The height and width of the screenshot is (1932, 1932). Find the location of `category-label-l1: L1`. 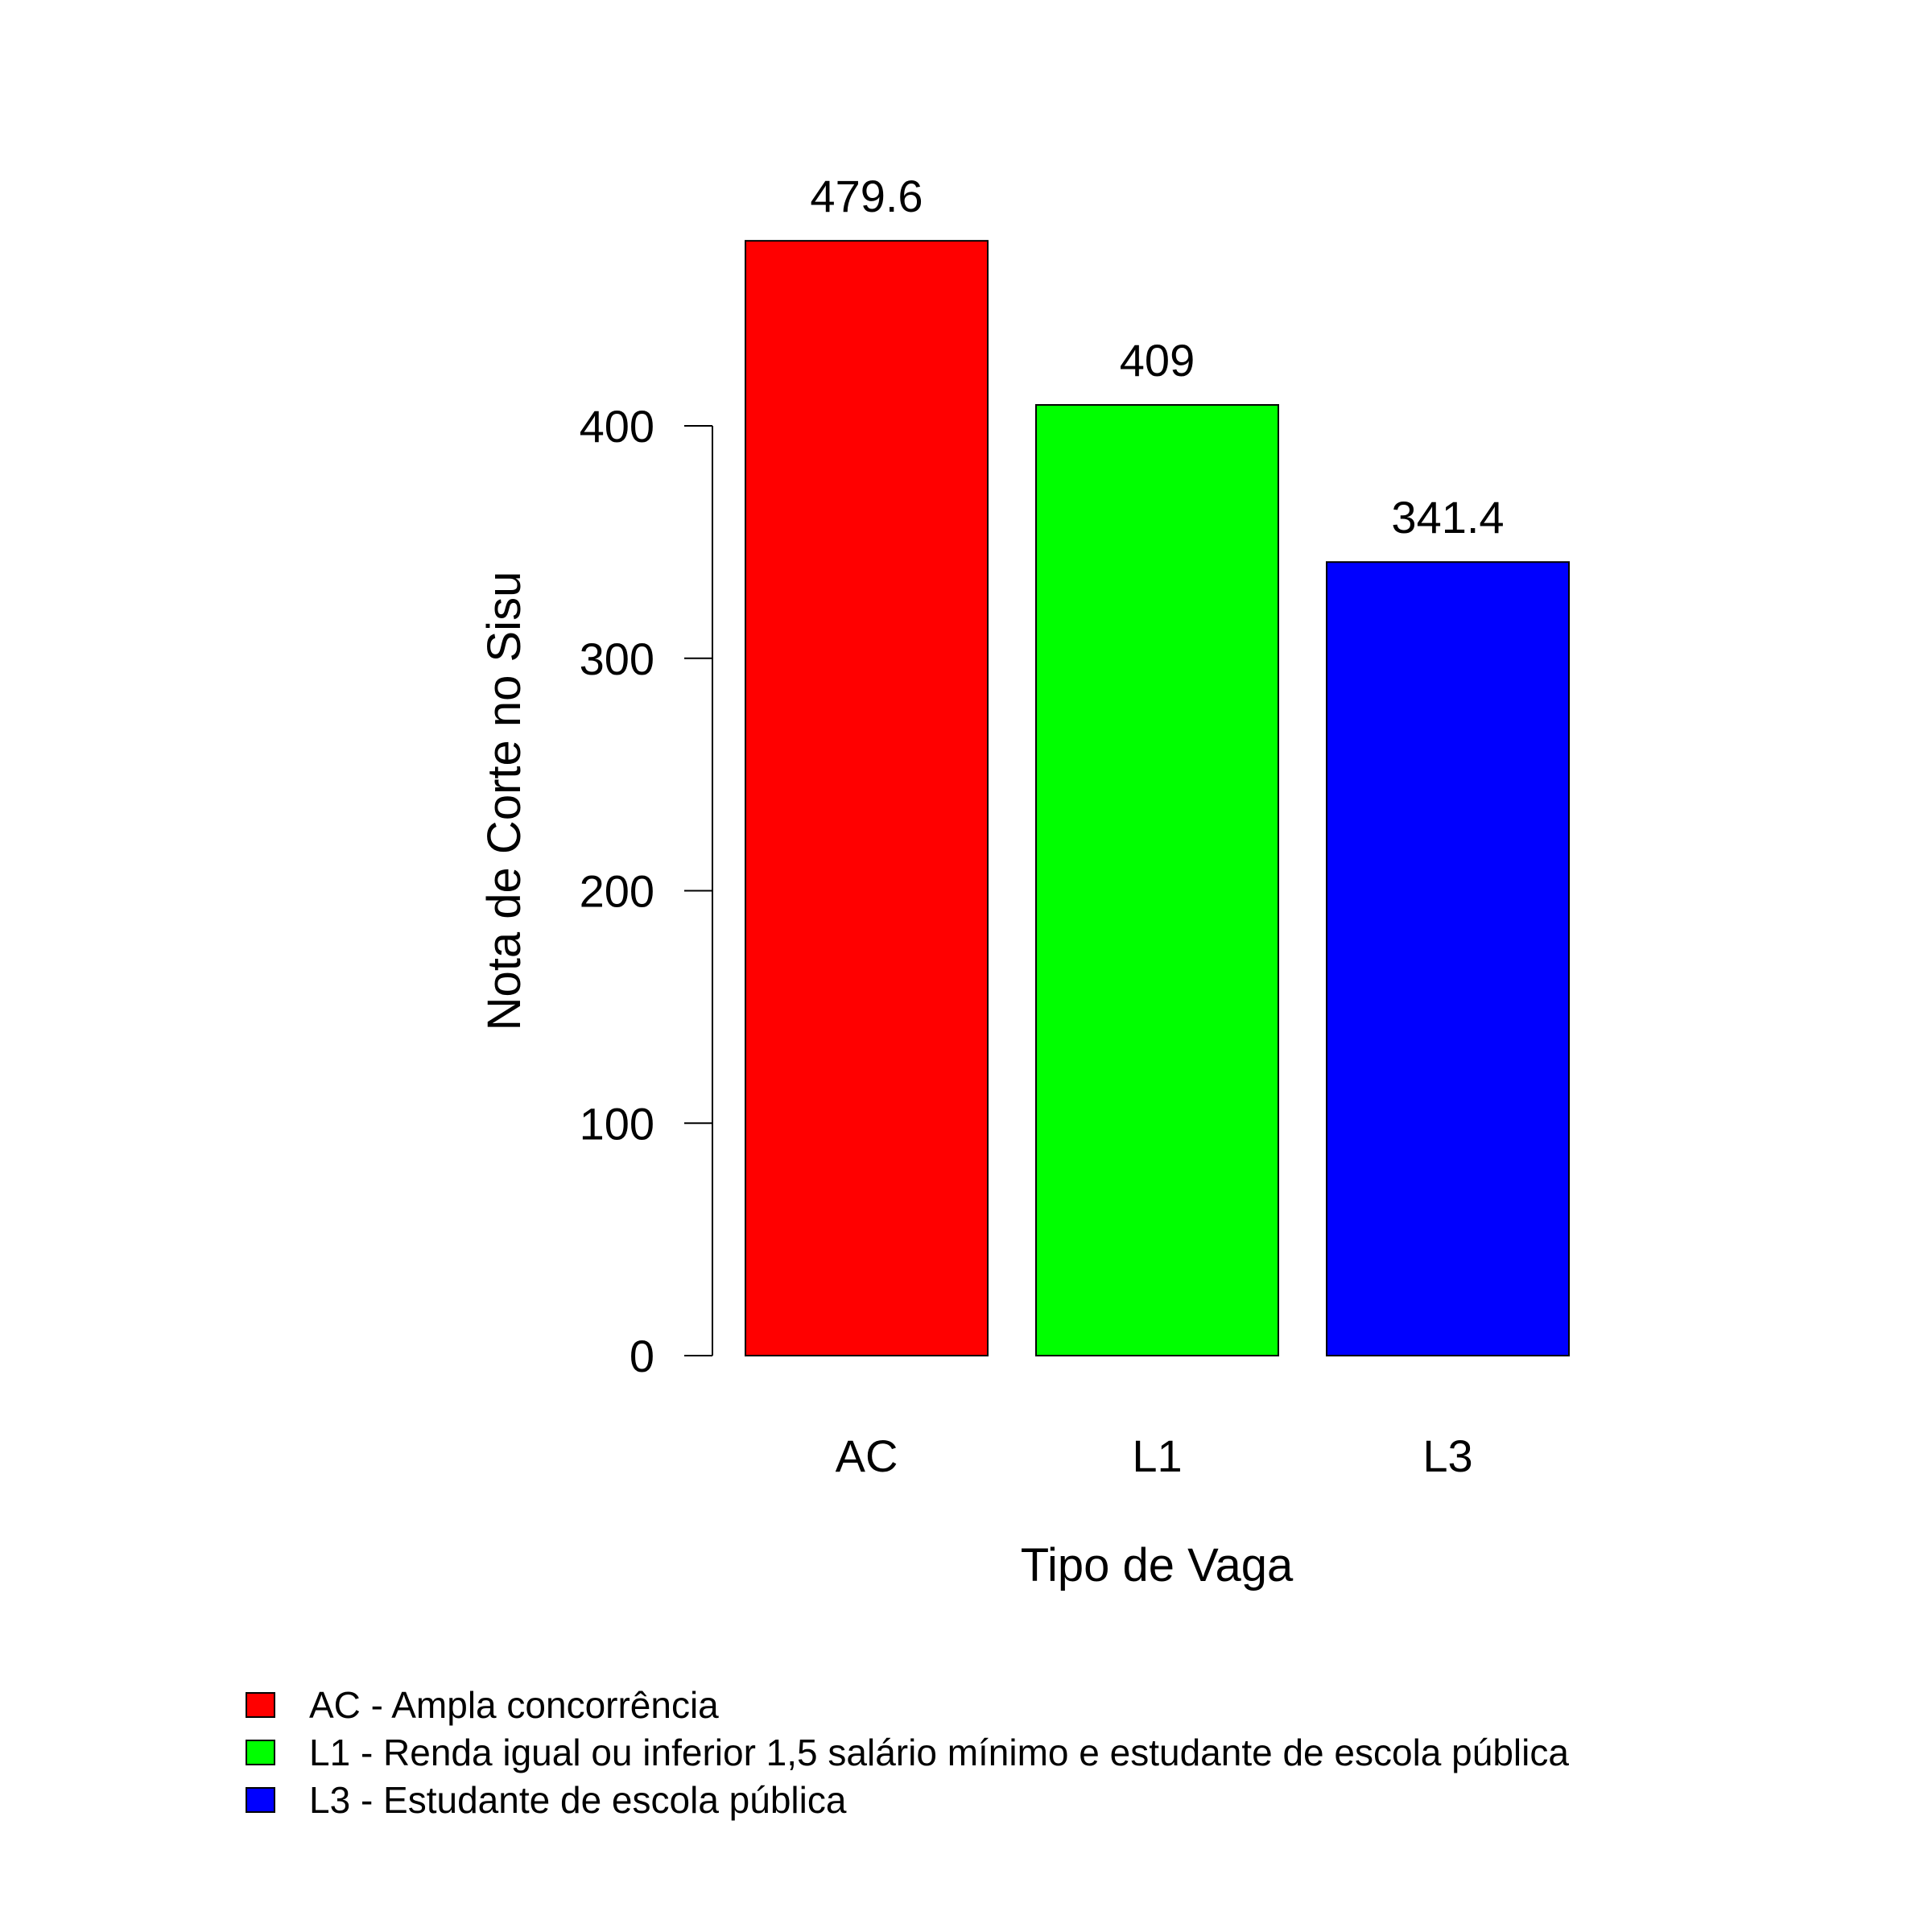

category-label-l1: L1 is located at coordinates (1157, 1455).